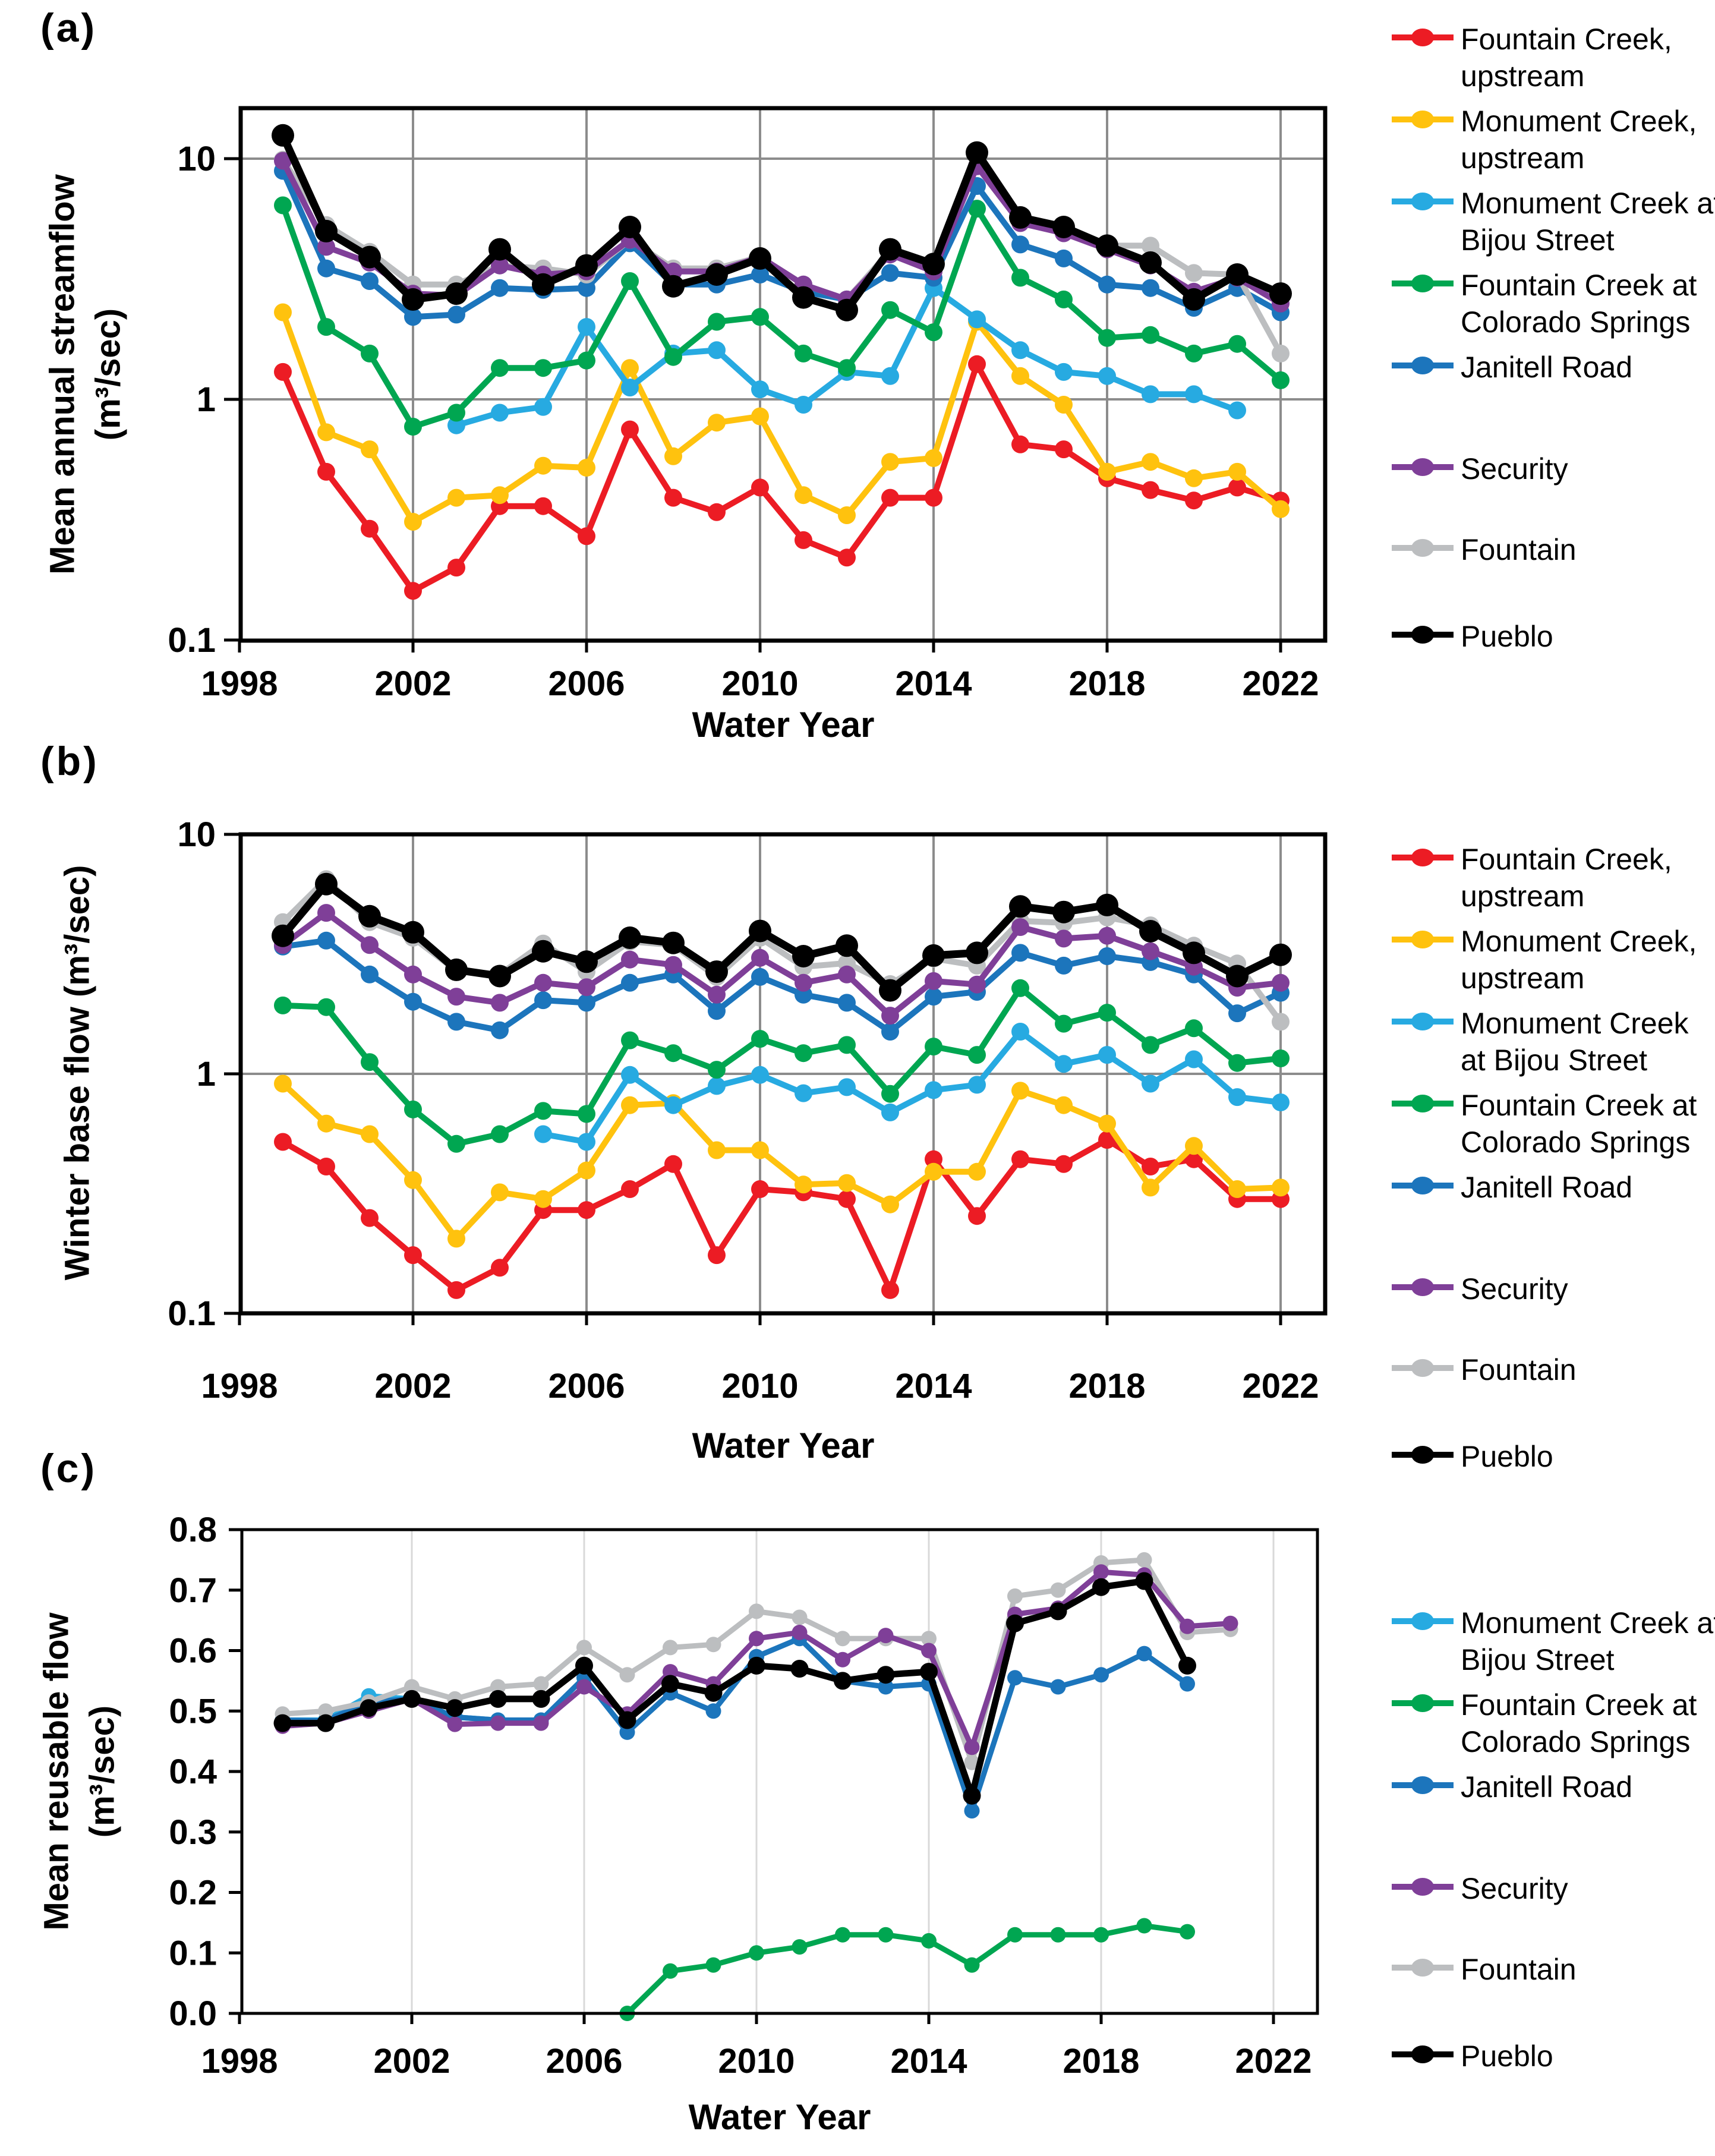 The width and height of the screenshot is (1715, 2156). Describe the element at coordinates (56, 1771) in the screenshot. I see `chart-c-y-title-line1: Mean reusable flow` at that location.